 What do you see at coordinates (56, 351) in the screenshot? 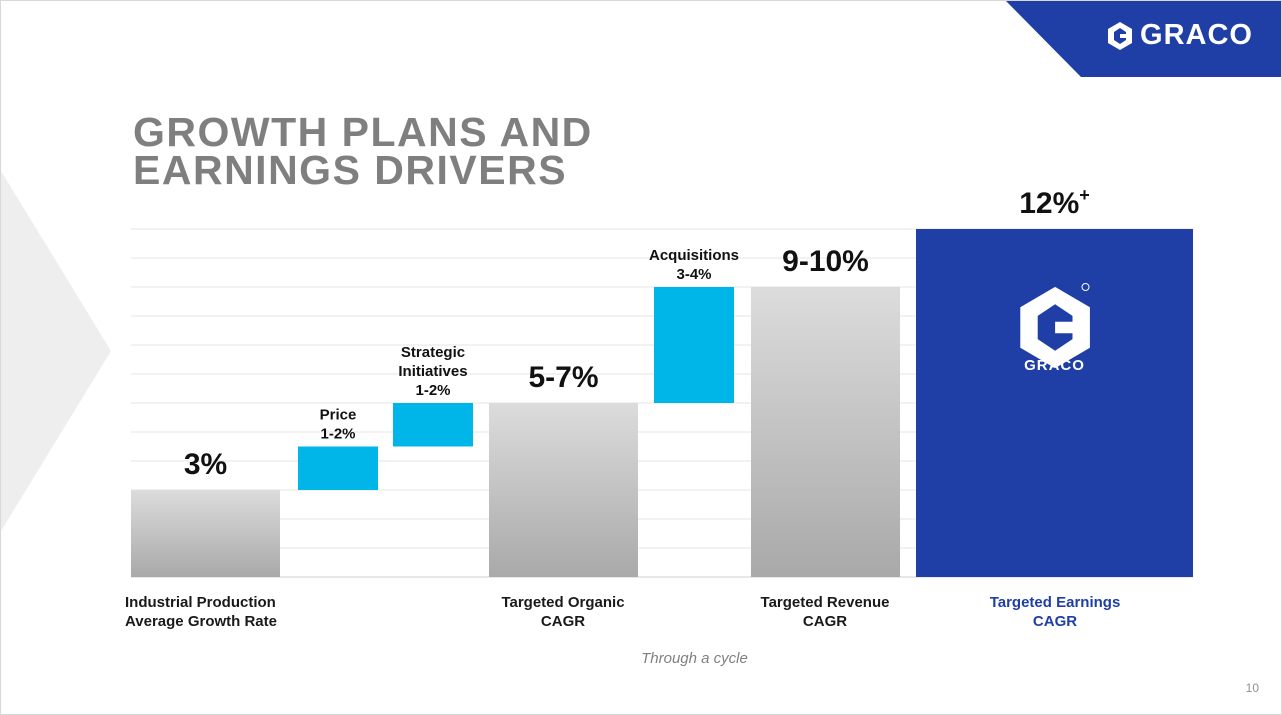
I see `left-chevron-decoration` at bounding box center [56, 351].